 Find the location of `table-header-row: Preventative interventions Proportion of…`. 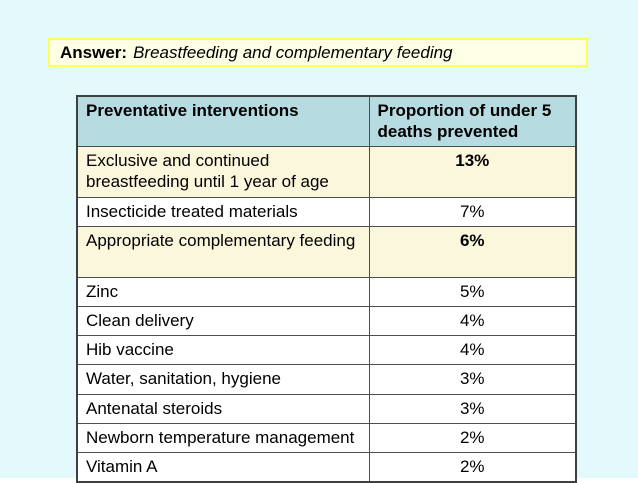

table-header-row: Preventative interventions Proportion of… is located at coordinates (326, 121).